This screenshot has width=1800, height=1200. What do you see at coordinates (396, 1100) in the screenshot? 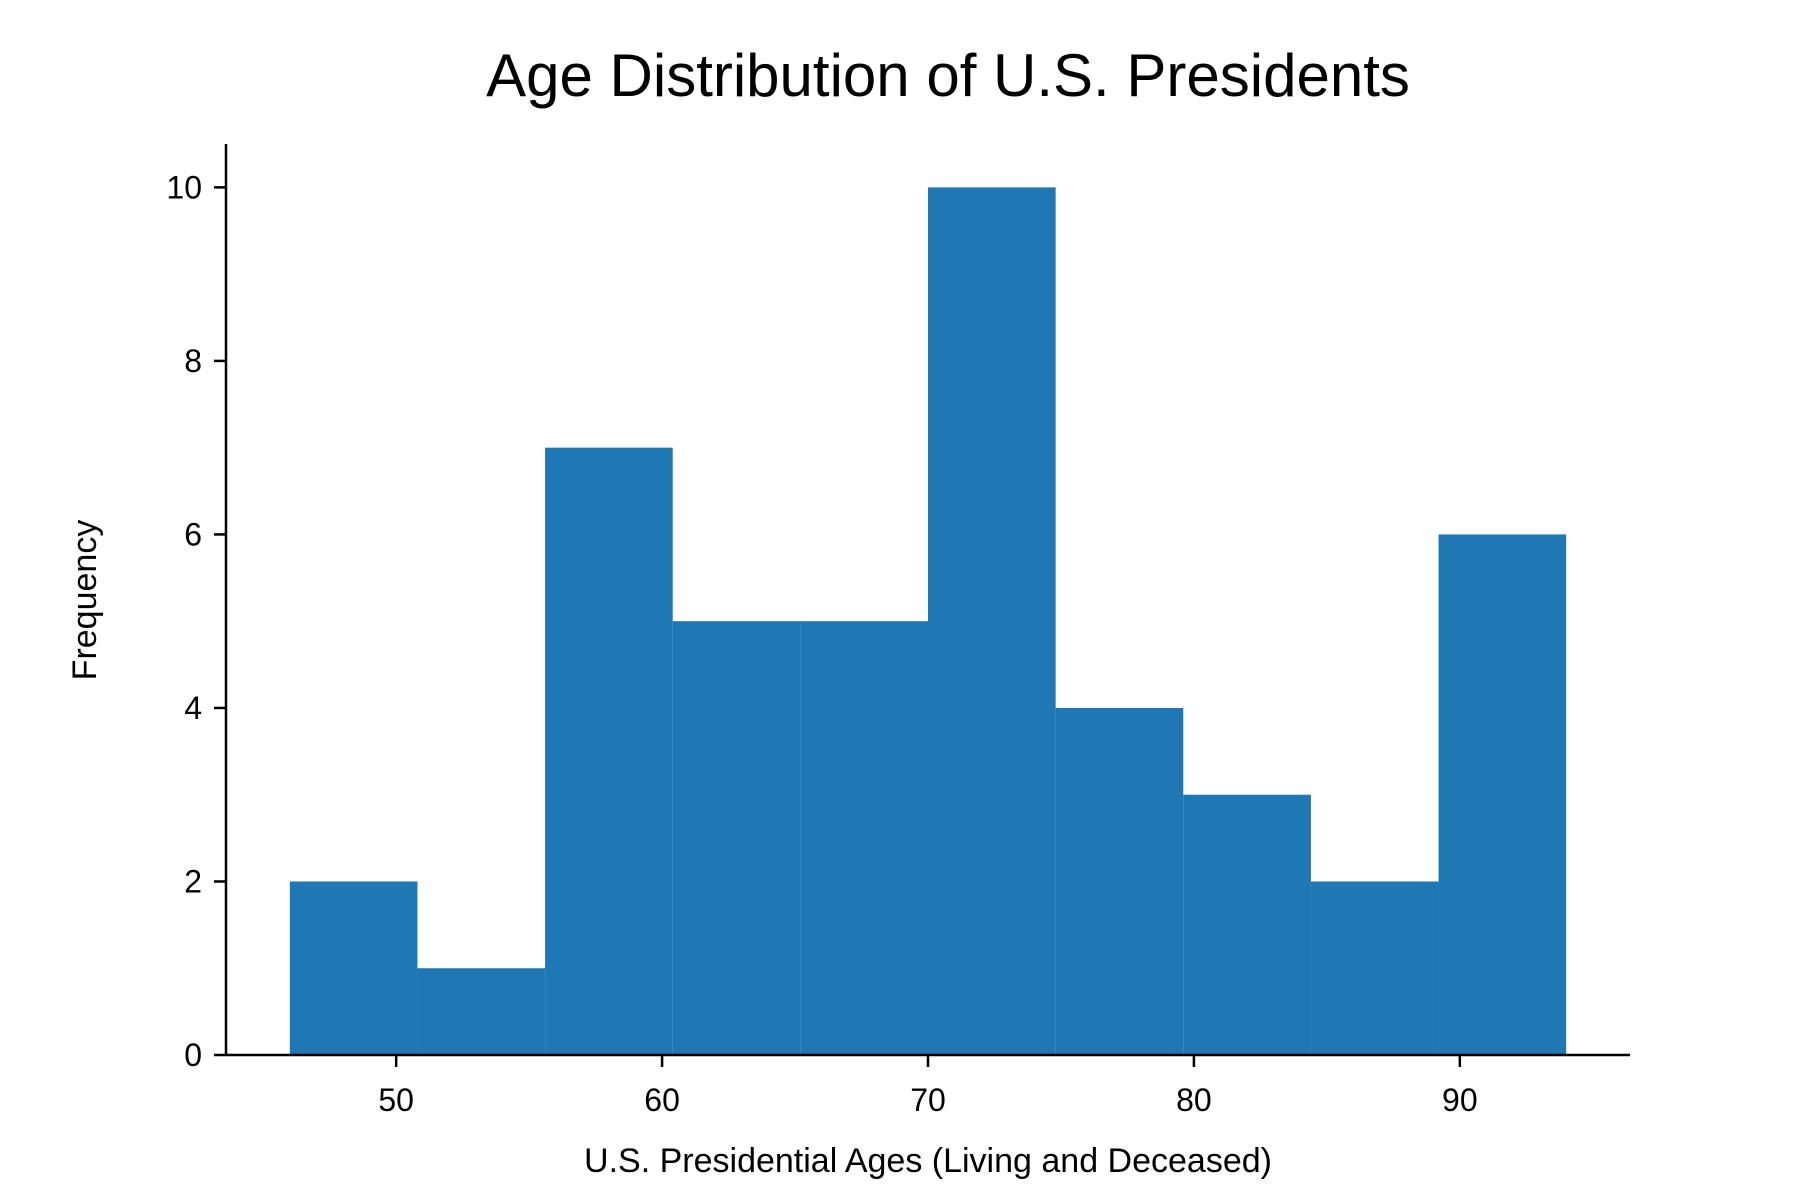
I see `x-tick-label: 50` at bounding box center [396, 1100].